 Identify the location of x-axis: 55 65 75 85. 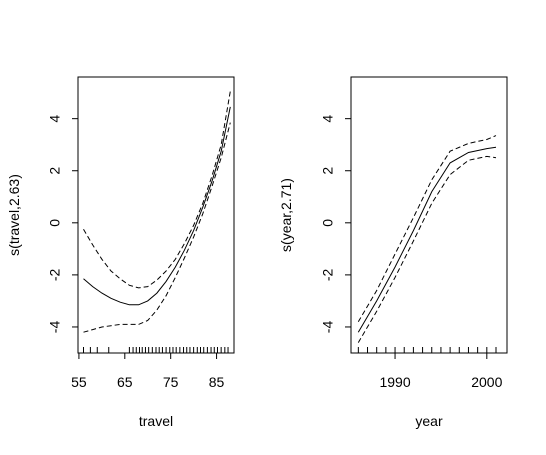
(148, 371).